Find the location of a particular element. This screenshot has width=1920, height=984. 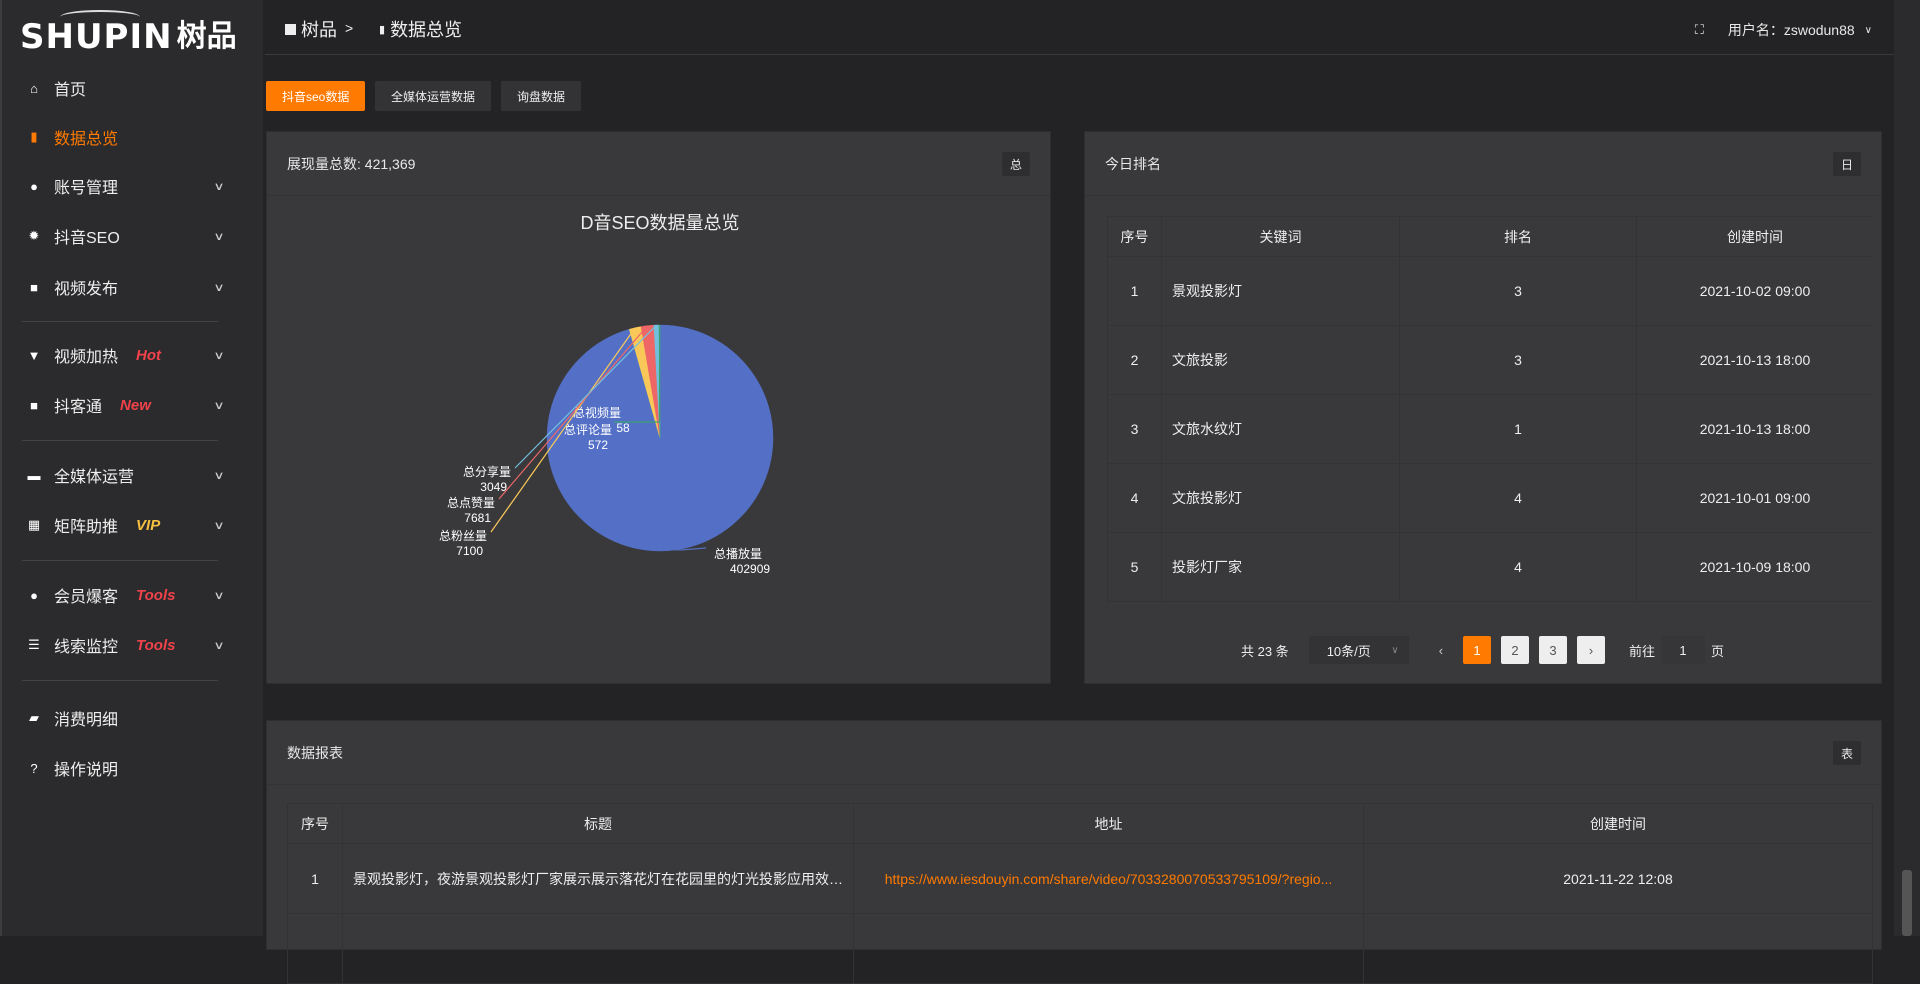

column-header: 地址 is located at coordinates (1108, 823).